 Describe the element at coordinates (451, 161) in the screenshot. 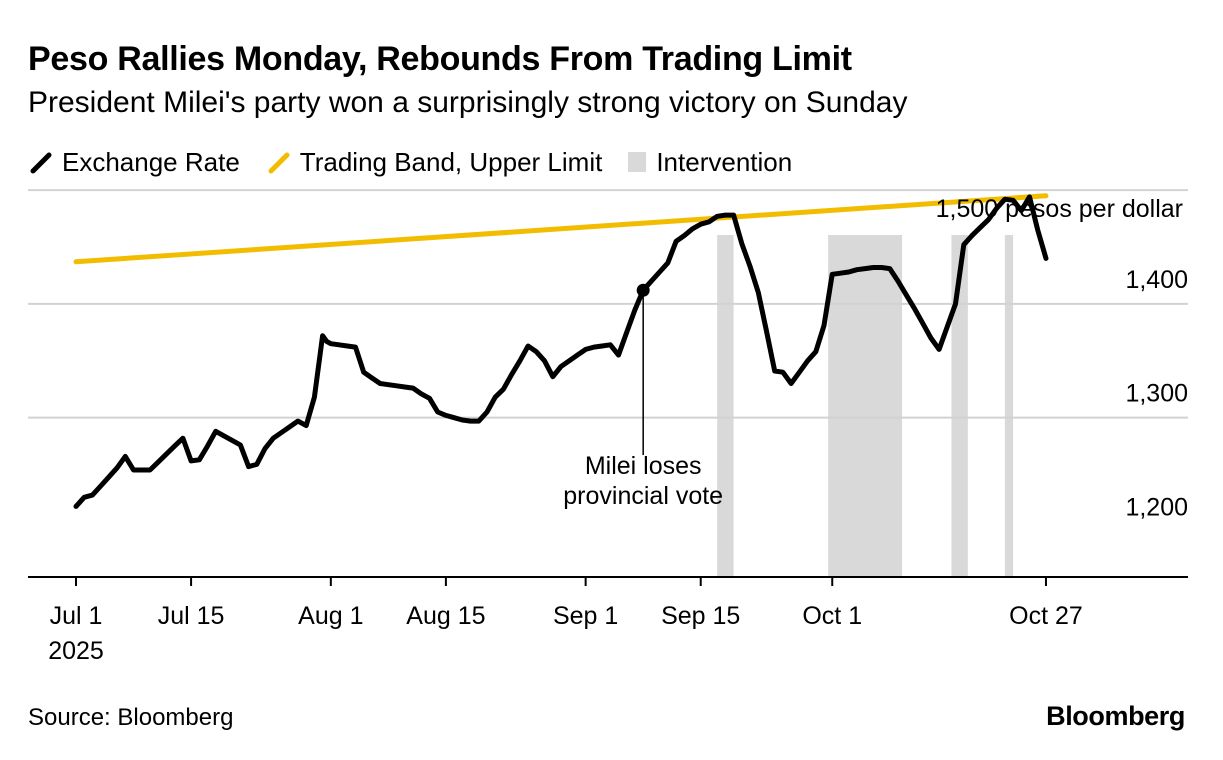

I see `legend-label: Trading Band, Upper Limit` at that location.